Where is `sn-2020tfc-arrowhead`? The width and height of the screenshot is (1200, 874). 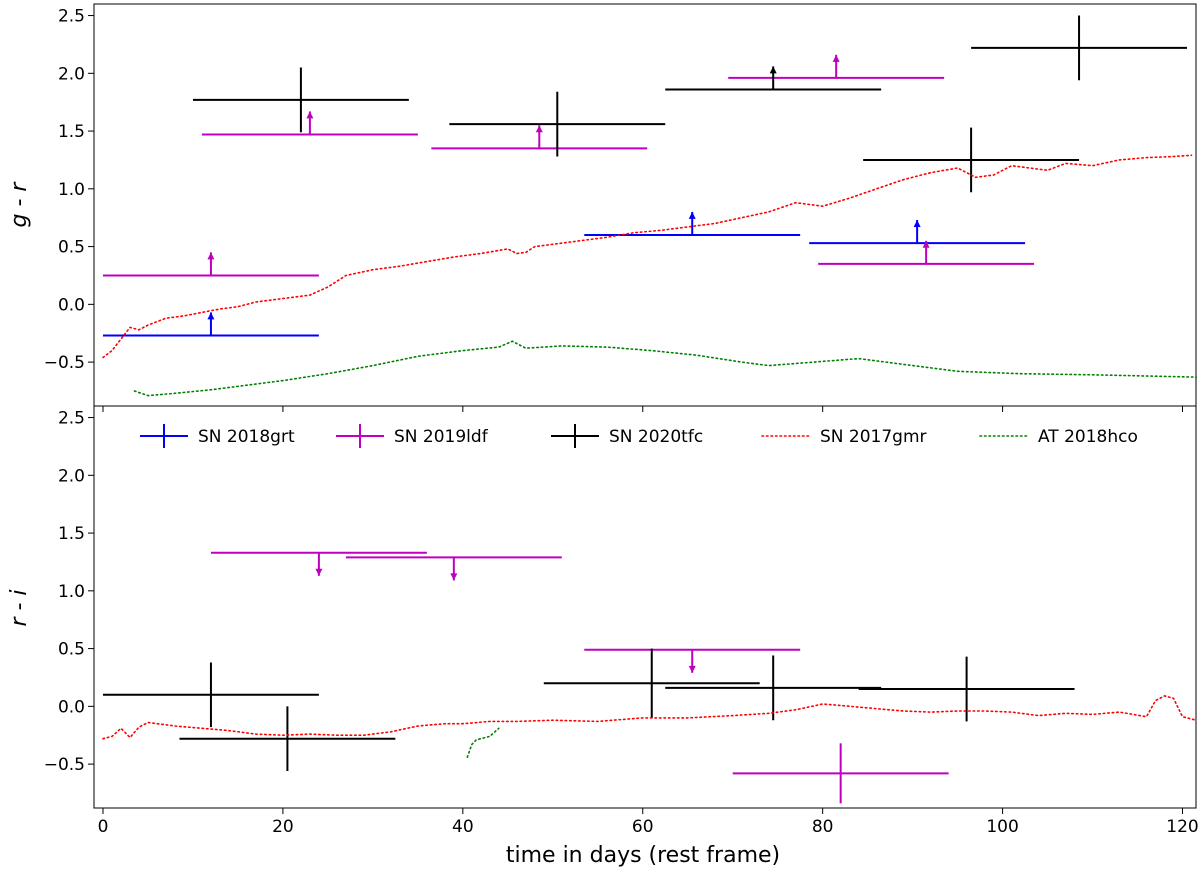 sn-2020tfc-arrowhead is located at coordinates (773, 70).